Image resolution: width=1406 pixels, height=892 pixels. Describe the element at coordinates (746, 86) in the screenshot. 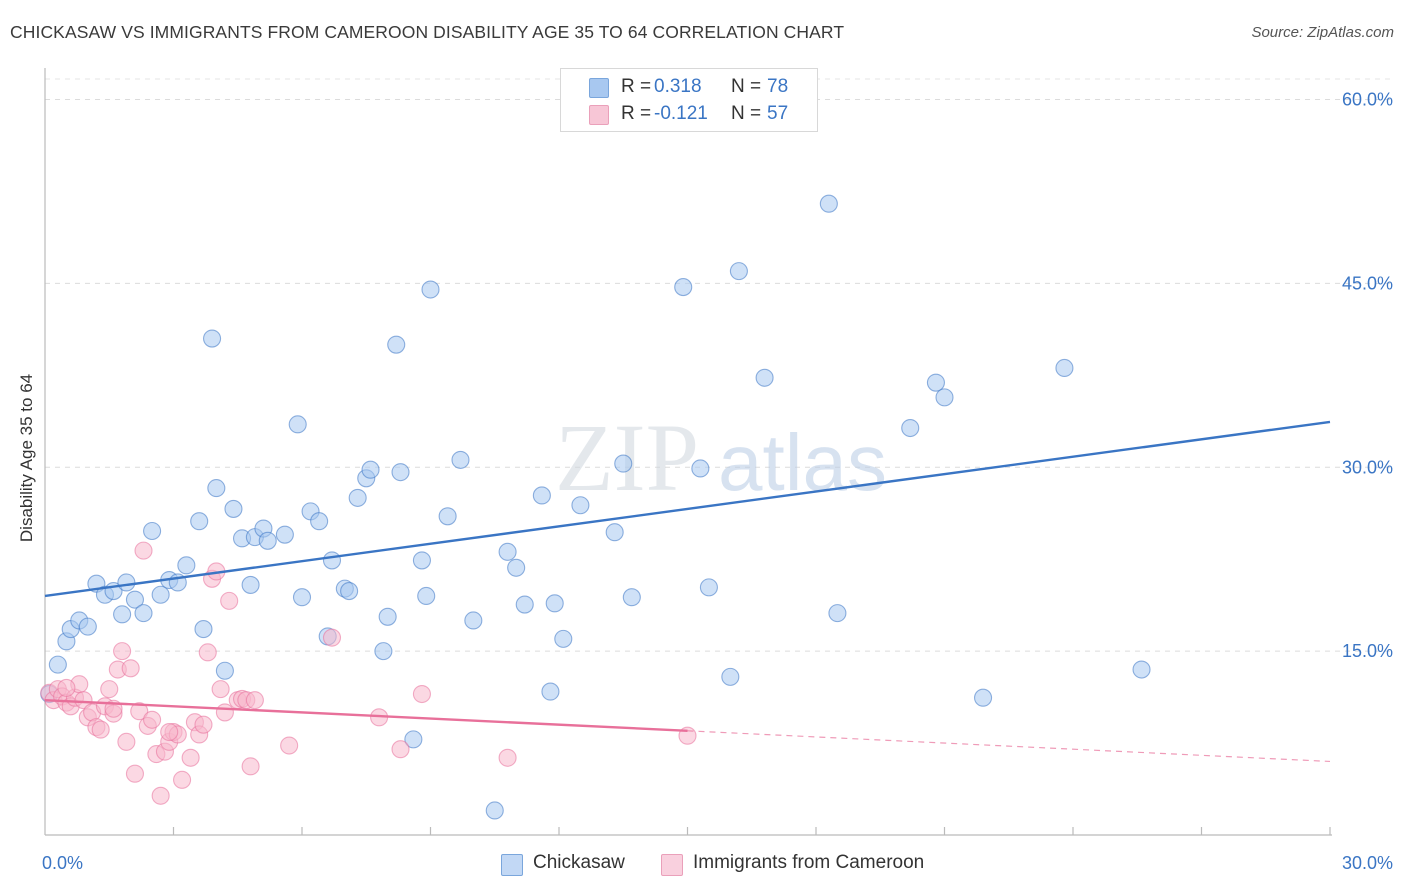

I see `n-label: N =` at that location.